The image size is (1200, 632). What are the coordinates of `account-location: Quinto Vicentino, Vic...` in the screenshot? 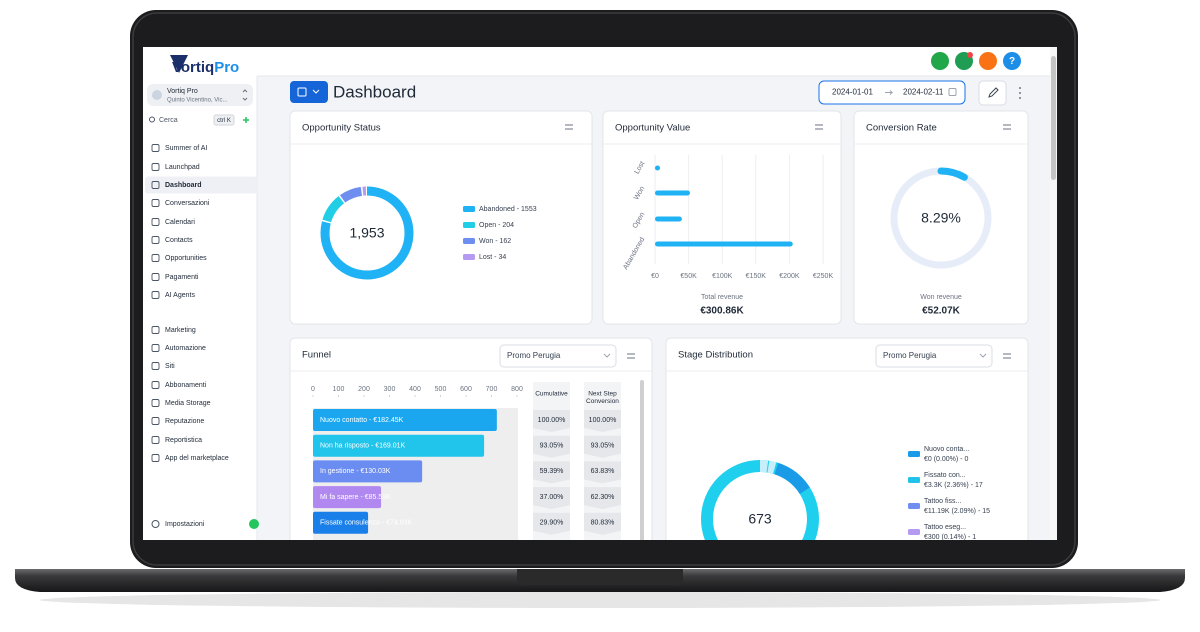 It's located at (197, 101).